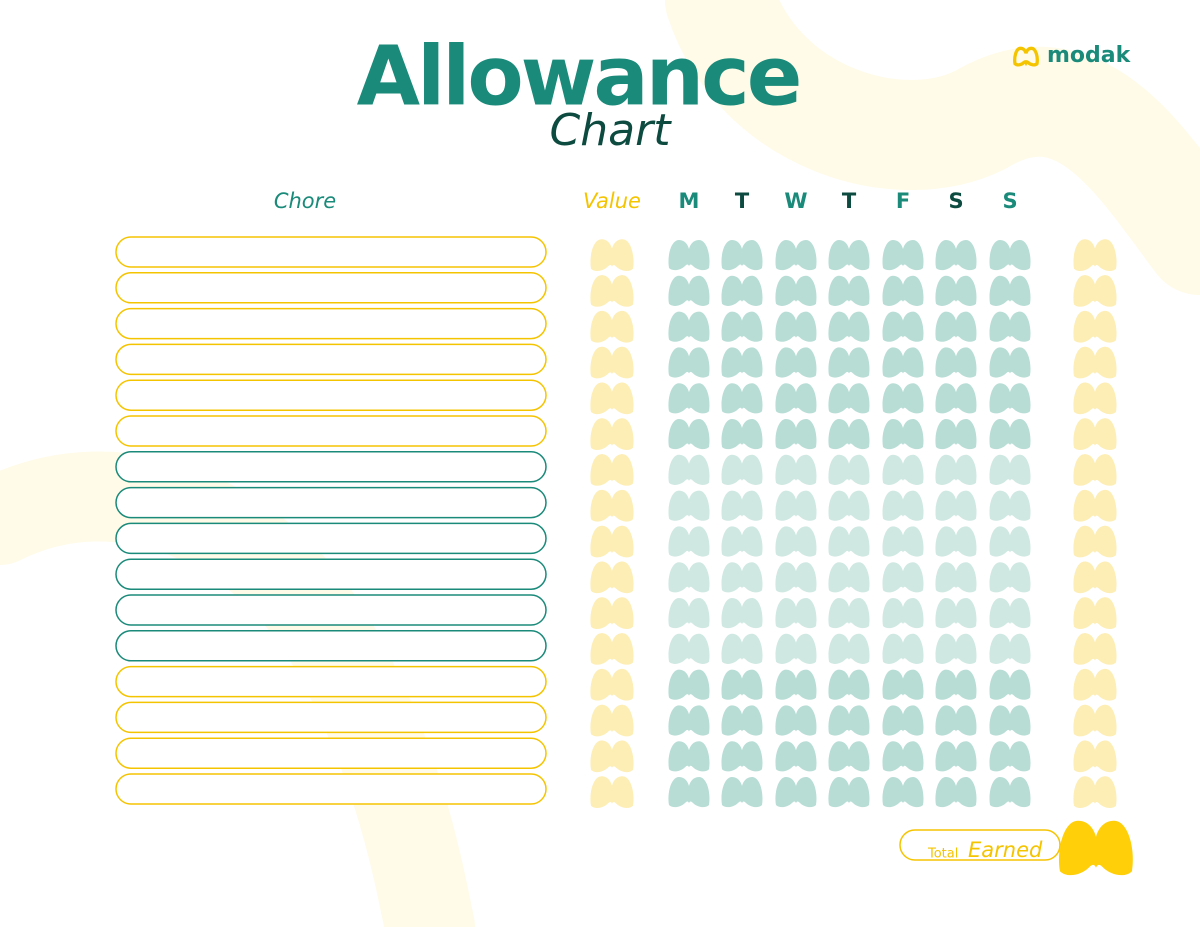 This screenshot has width=1200, height=927. Describe the element at coordinates (689, 201) in the screenshot. I see `day-header: M` at that location.